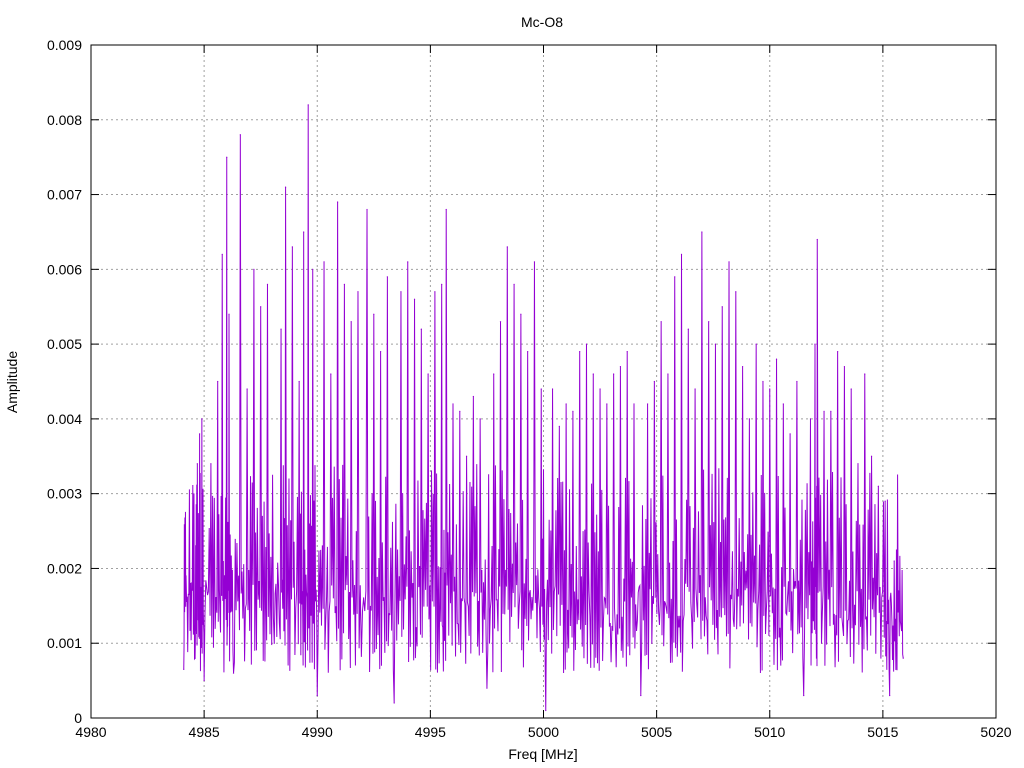  Describe the element at coordinates (64, 643) in the screenshot. I see `y-tick-label: 0.001` at that location.